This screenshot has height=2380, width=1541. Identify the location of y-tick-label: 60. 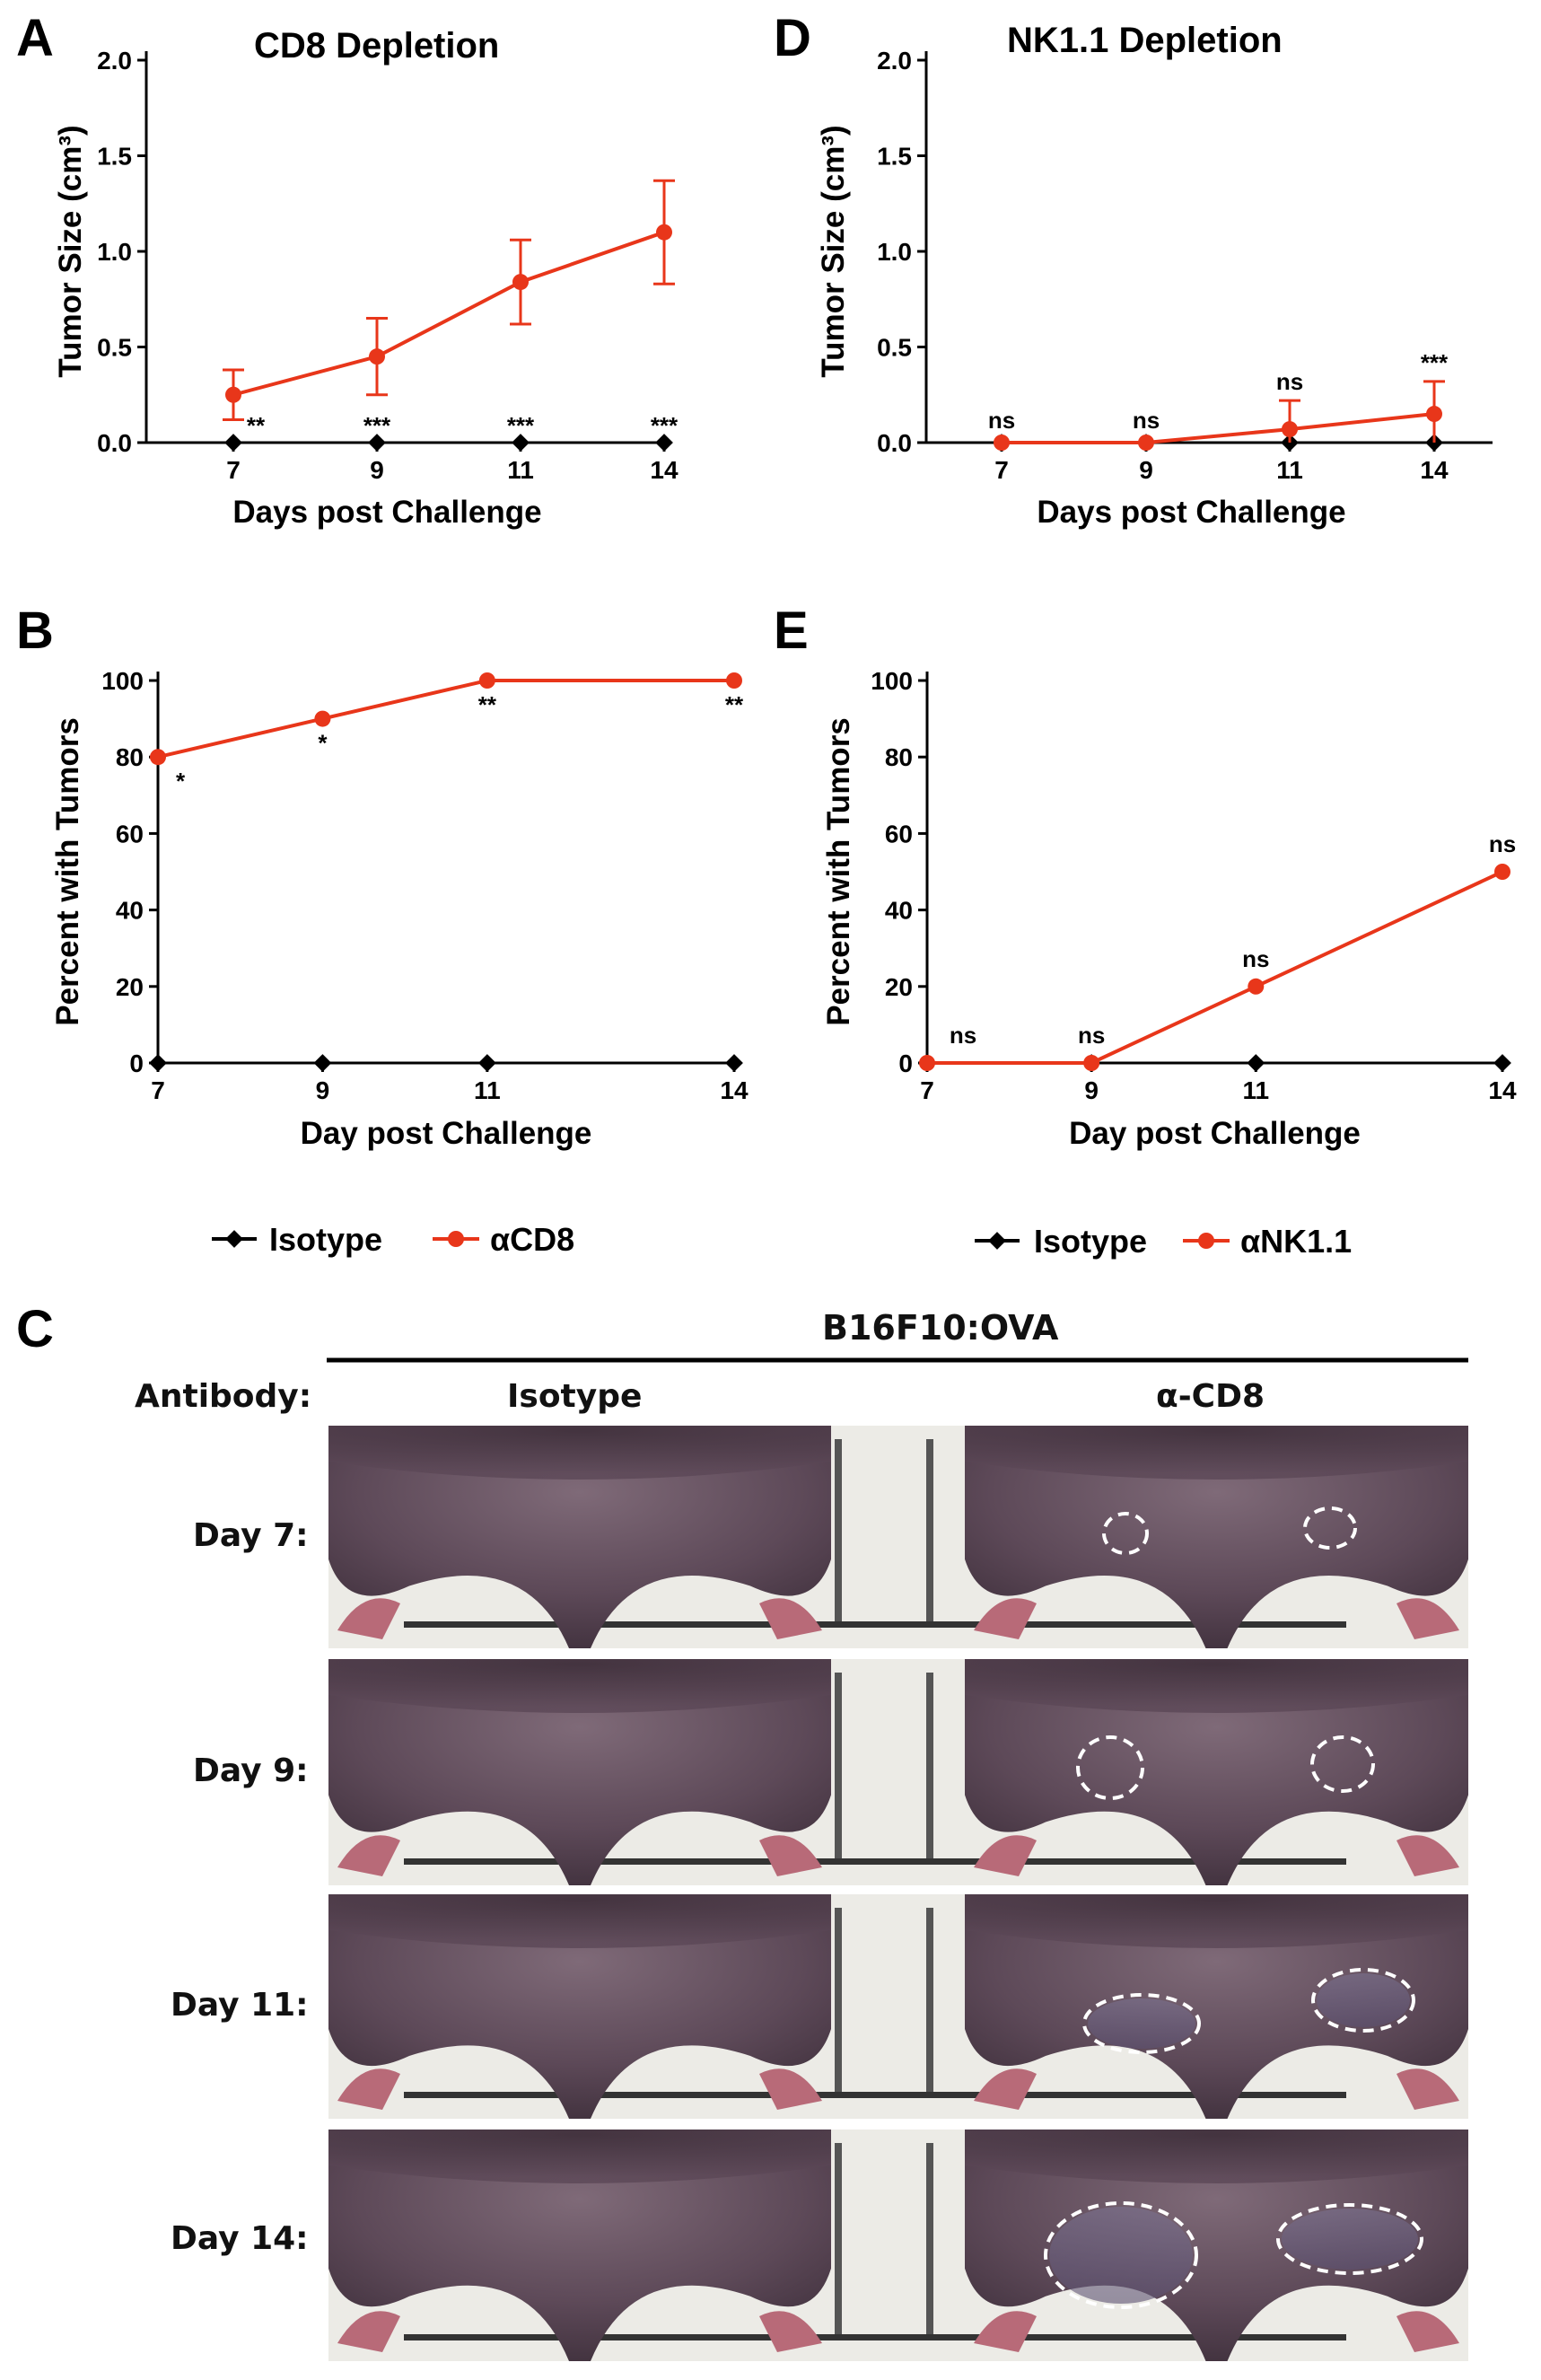
(899, 833).